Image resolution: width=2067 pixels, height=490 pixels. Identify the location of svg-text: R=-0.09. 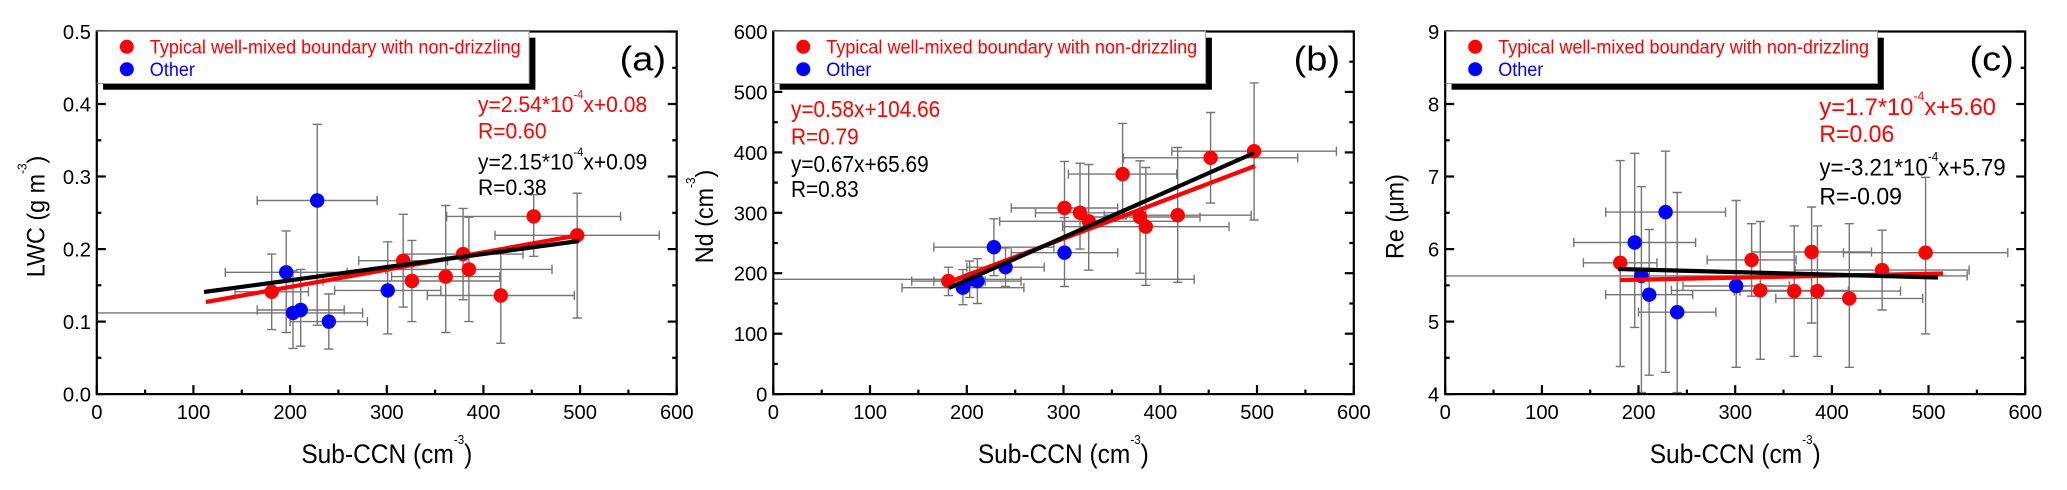
(1860, 197).